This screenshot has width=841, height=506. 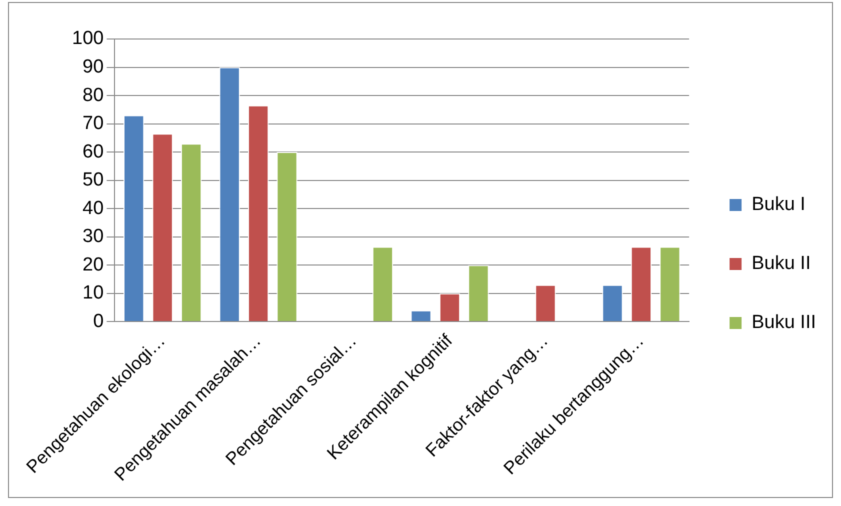 What do you see at coordinates (93, 293) in the screenshot?
I see `y-tick-label: 10` at bounding box center [93, 293].